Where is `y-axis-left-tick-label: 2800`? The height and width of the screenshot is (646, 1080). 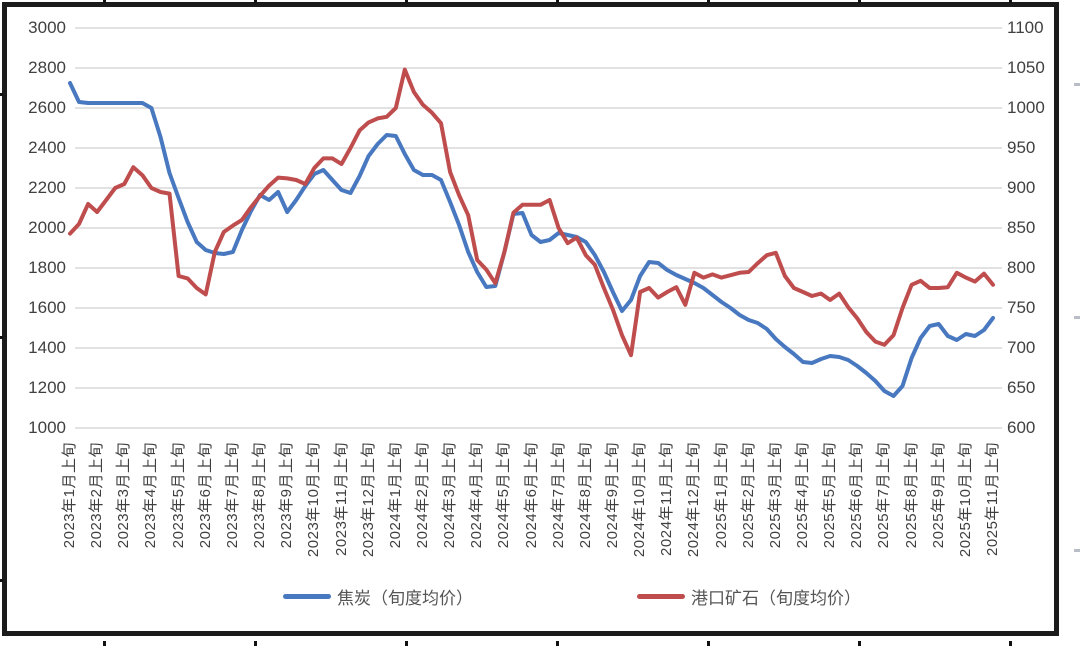 y-axis-left-tick-label: 2800 is located at coordinates (47, 67).